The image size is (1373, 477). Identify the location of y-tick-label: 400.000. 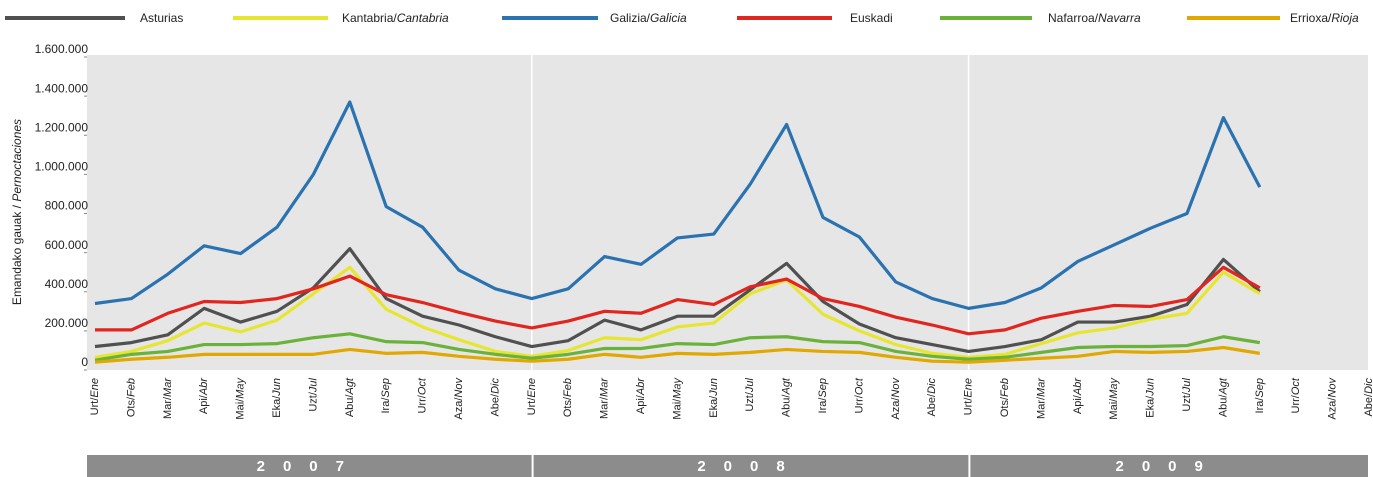
(67, 284).